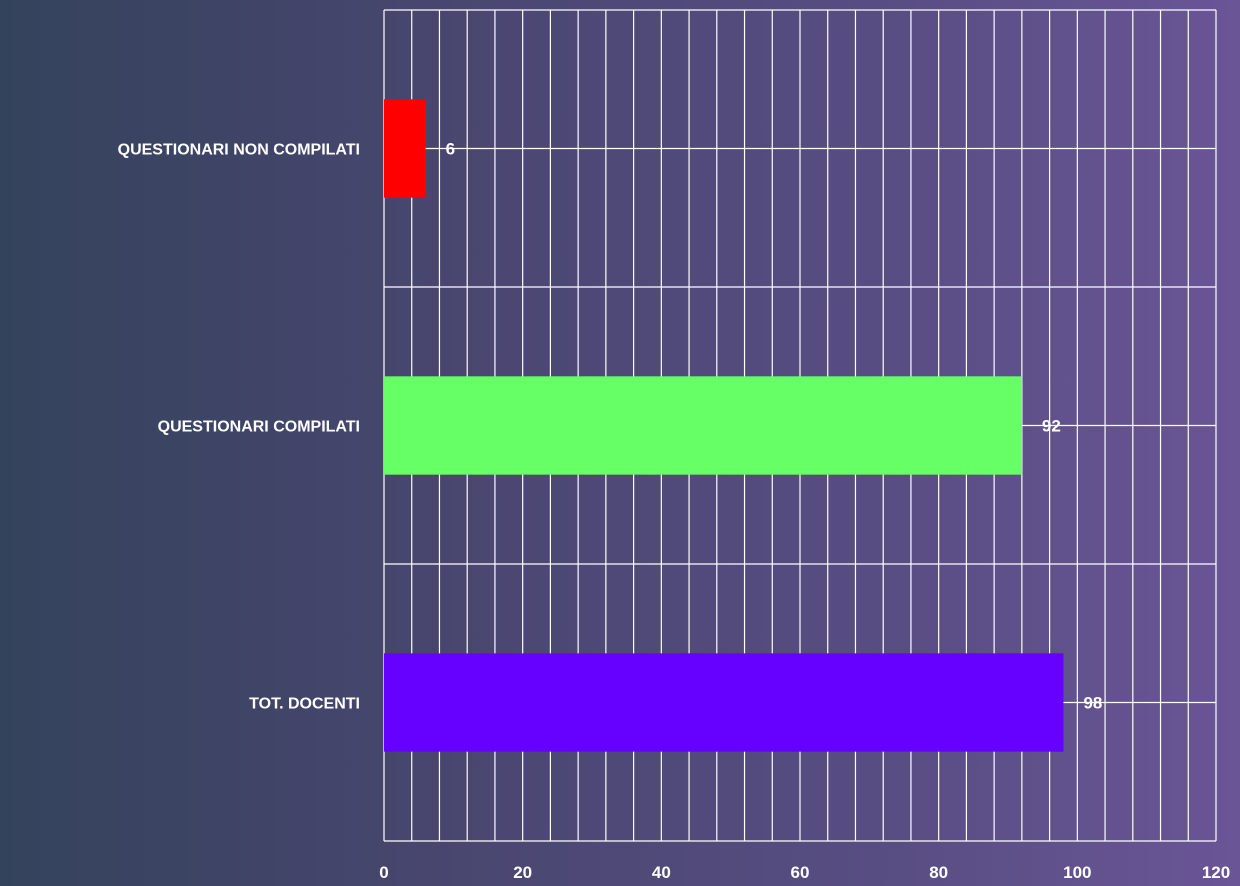 The image size is (1240, 886). What do you see at coordinates (1051, 426) in the screenshot?
I see `data-label: 92` at bounding box center [1051, 426].